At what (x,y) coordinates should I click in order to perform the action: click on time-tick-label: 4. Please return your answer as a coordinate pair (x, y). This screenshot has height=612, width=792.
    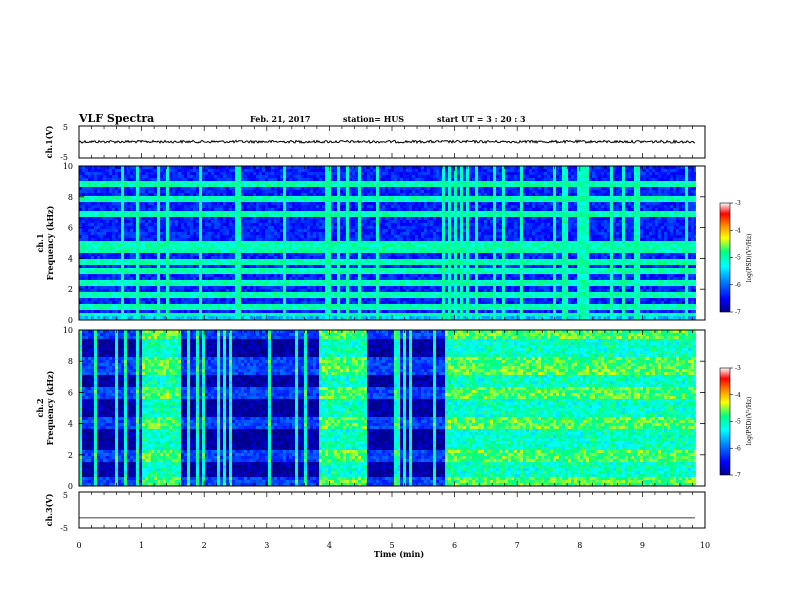
    Looking at the image, I should click on (329, 545).